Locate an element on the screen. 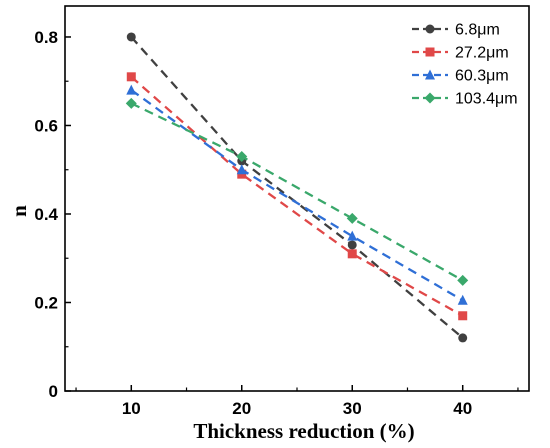 This screenshot has height=448, width=550. x-tick-label: 20 is located at coordinates (241, 408).